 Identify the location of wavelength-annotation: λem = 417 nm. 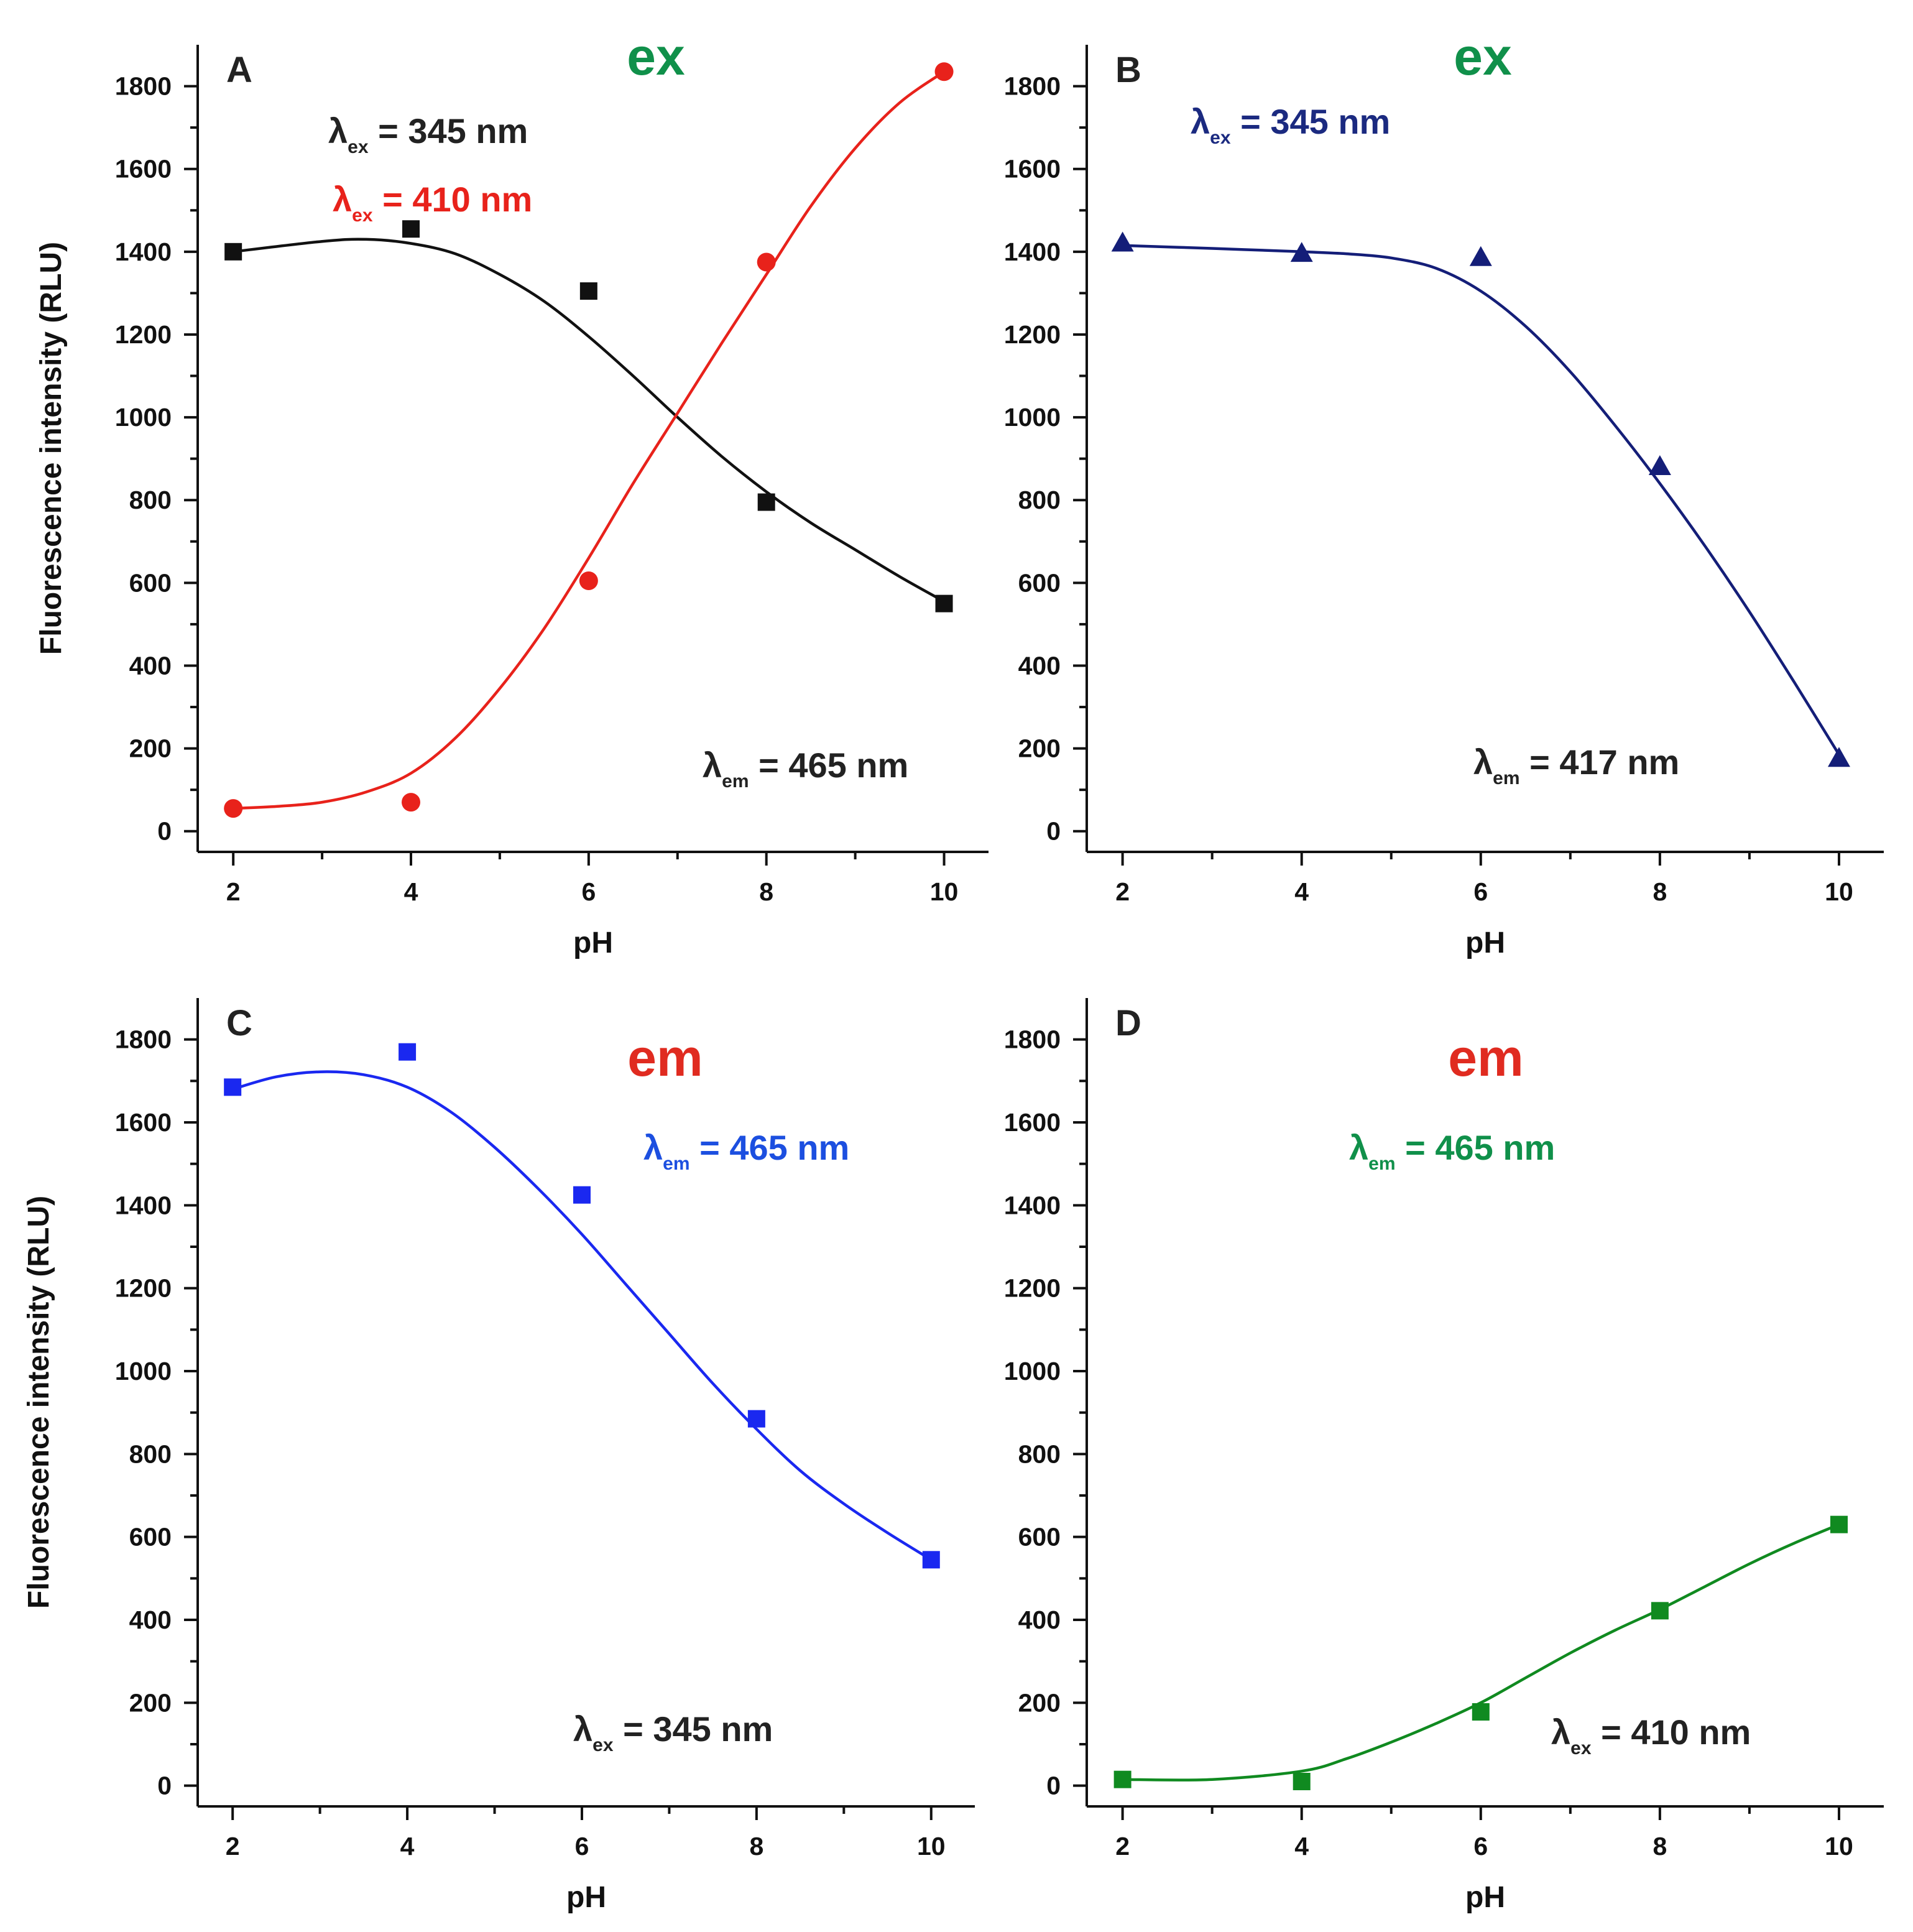
(1576, 765).